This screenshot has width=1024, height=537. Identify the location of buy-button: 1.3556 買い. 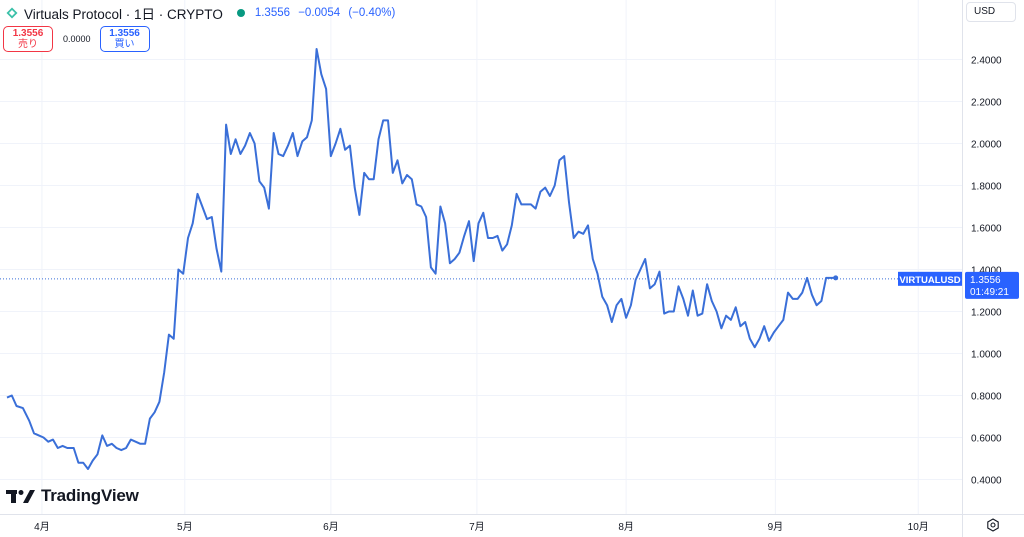
(124, 39).